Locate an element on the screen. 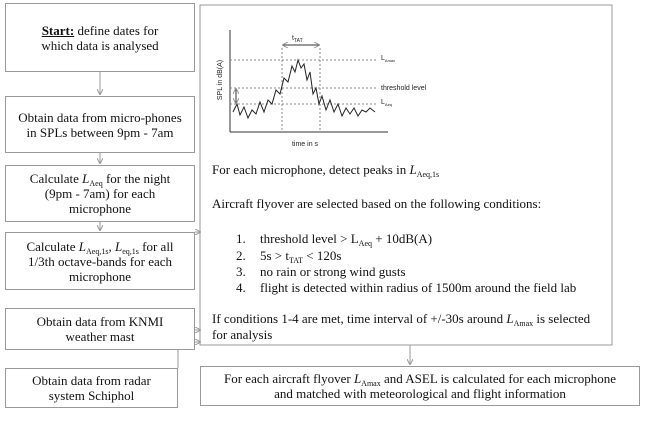 The image size is (648, 424). y-axis-label: SPL in dB(A) is located at coordinates (220, 80).